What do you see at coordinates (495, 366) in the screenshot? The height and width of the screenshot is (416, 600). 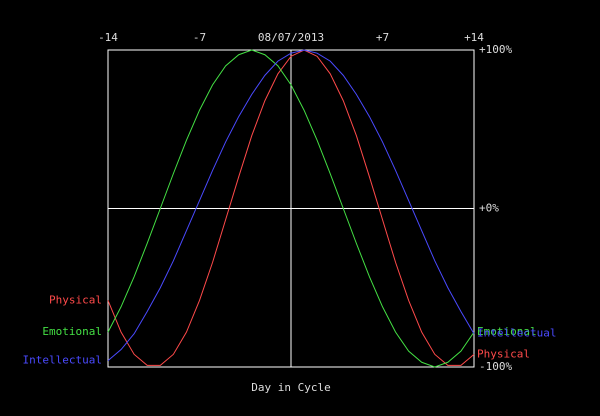 I see `y-tick-label: -100%` at bounding box center [495, 366].